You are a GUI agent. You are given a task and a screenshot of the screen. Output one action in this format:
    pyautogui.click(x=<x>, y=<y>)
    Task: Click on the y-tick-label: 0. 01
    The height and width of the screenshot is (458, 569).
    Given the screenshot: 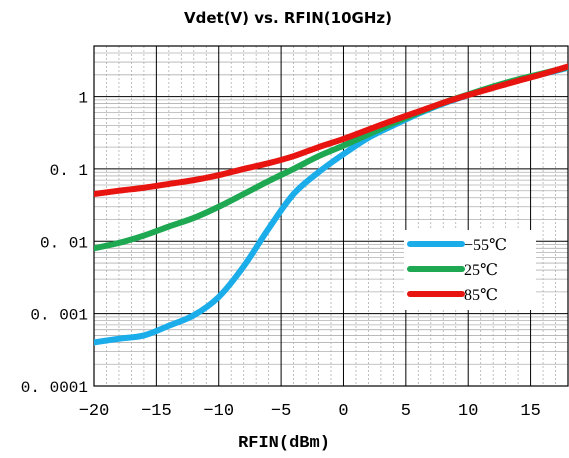 What is the action you would take?
    pyautogui.click(x=64, y=243)
    